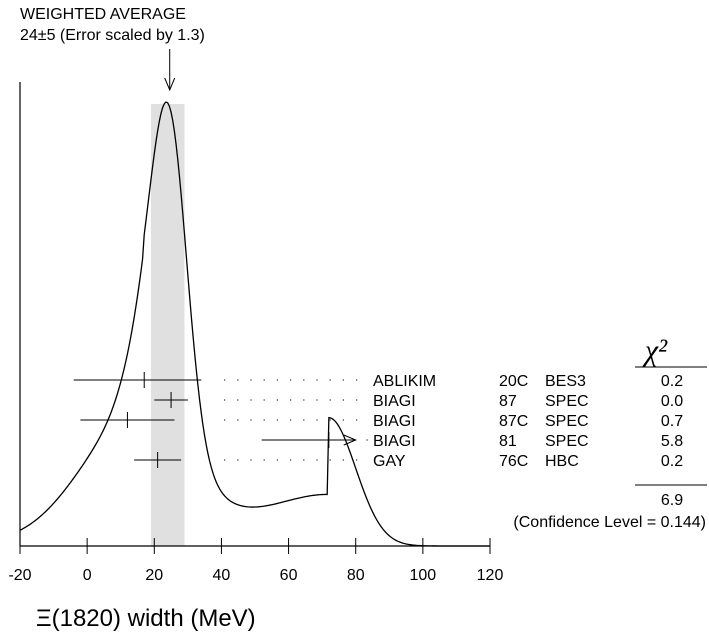  I want to click on measurement-technique: BES3, so click(565, 381).